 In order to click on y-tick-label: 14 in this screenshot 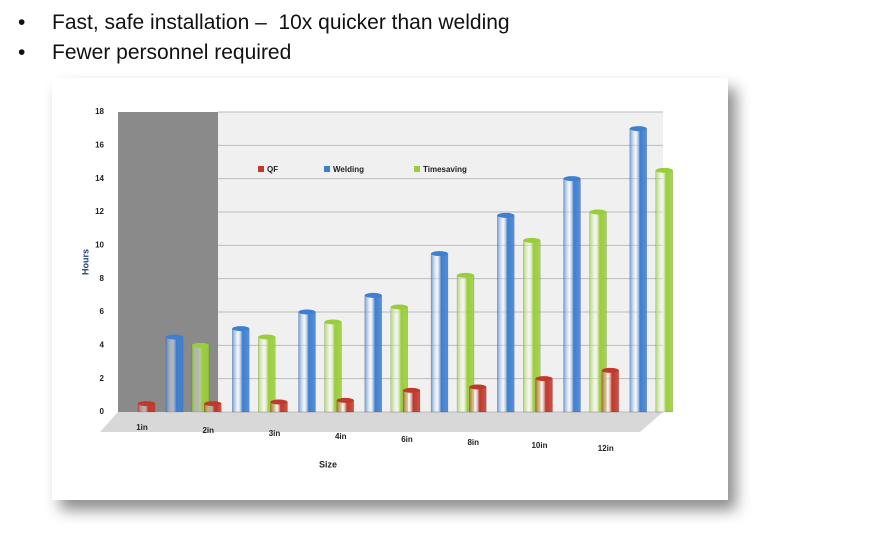, I will do `click(99, 178)`.